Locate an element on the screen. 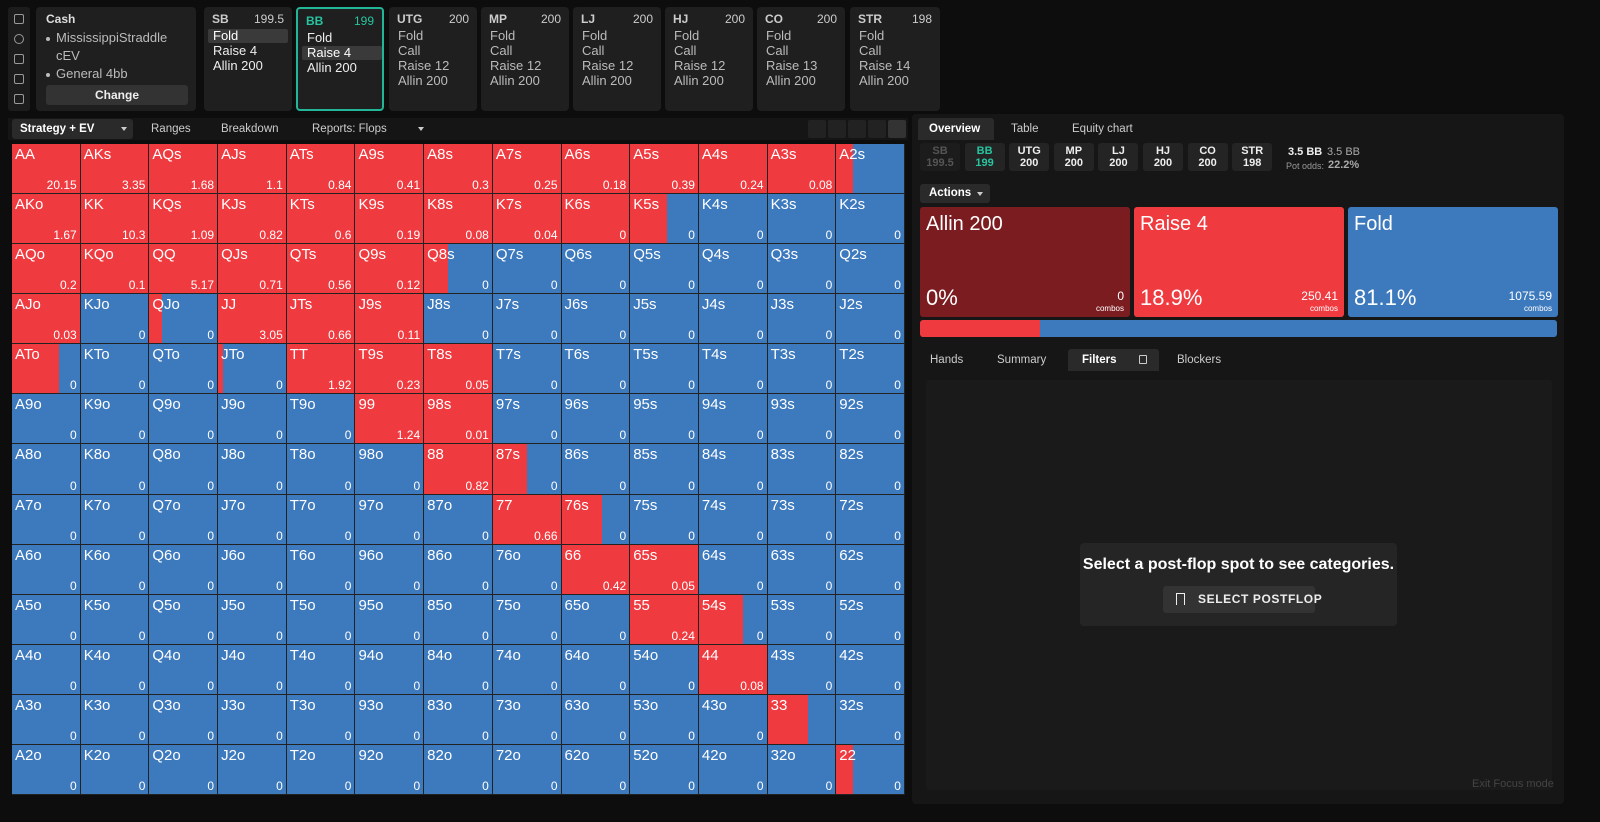 The image size is (1600, 822). hand-cell: 94s 0 is located at coordinates (732, 419).